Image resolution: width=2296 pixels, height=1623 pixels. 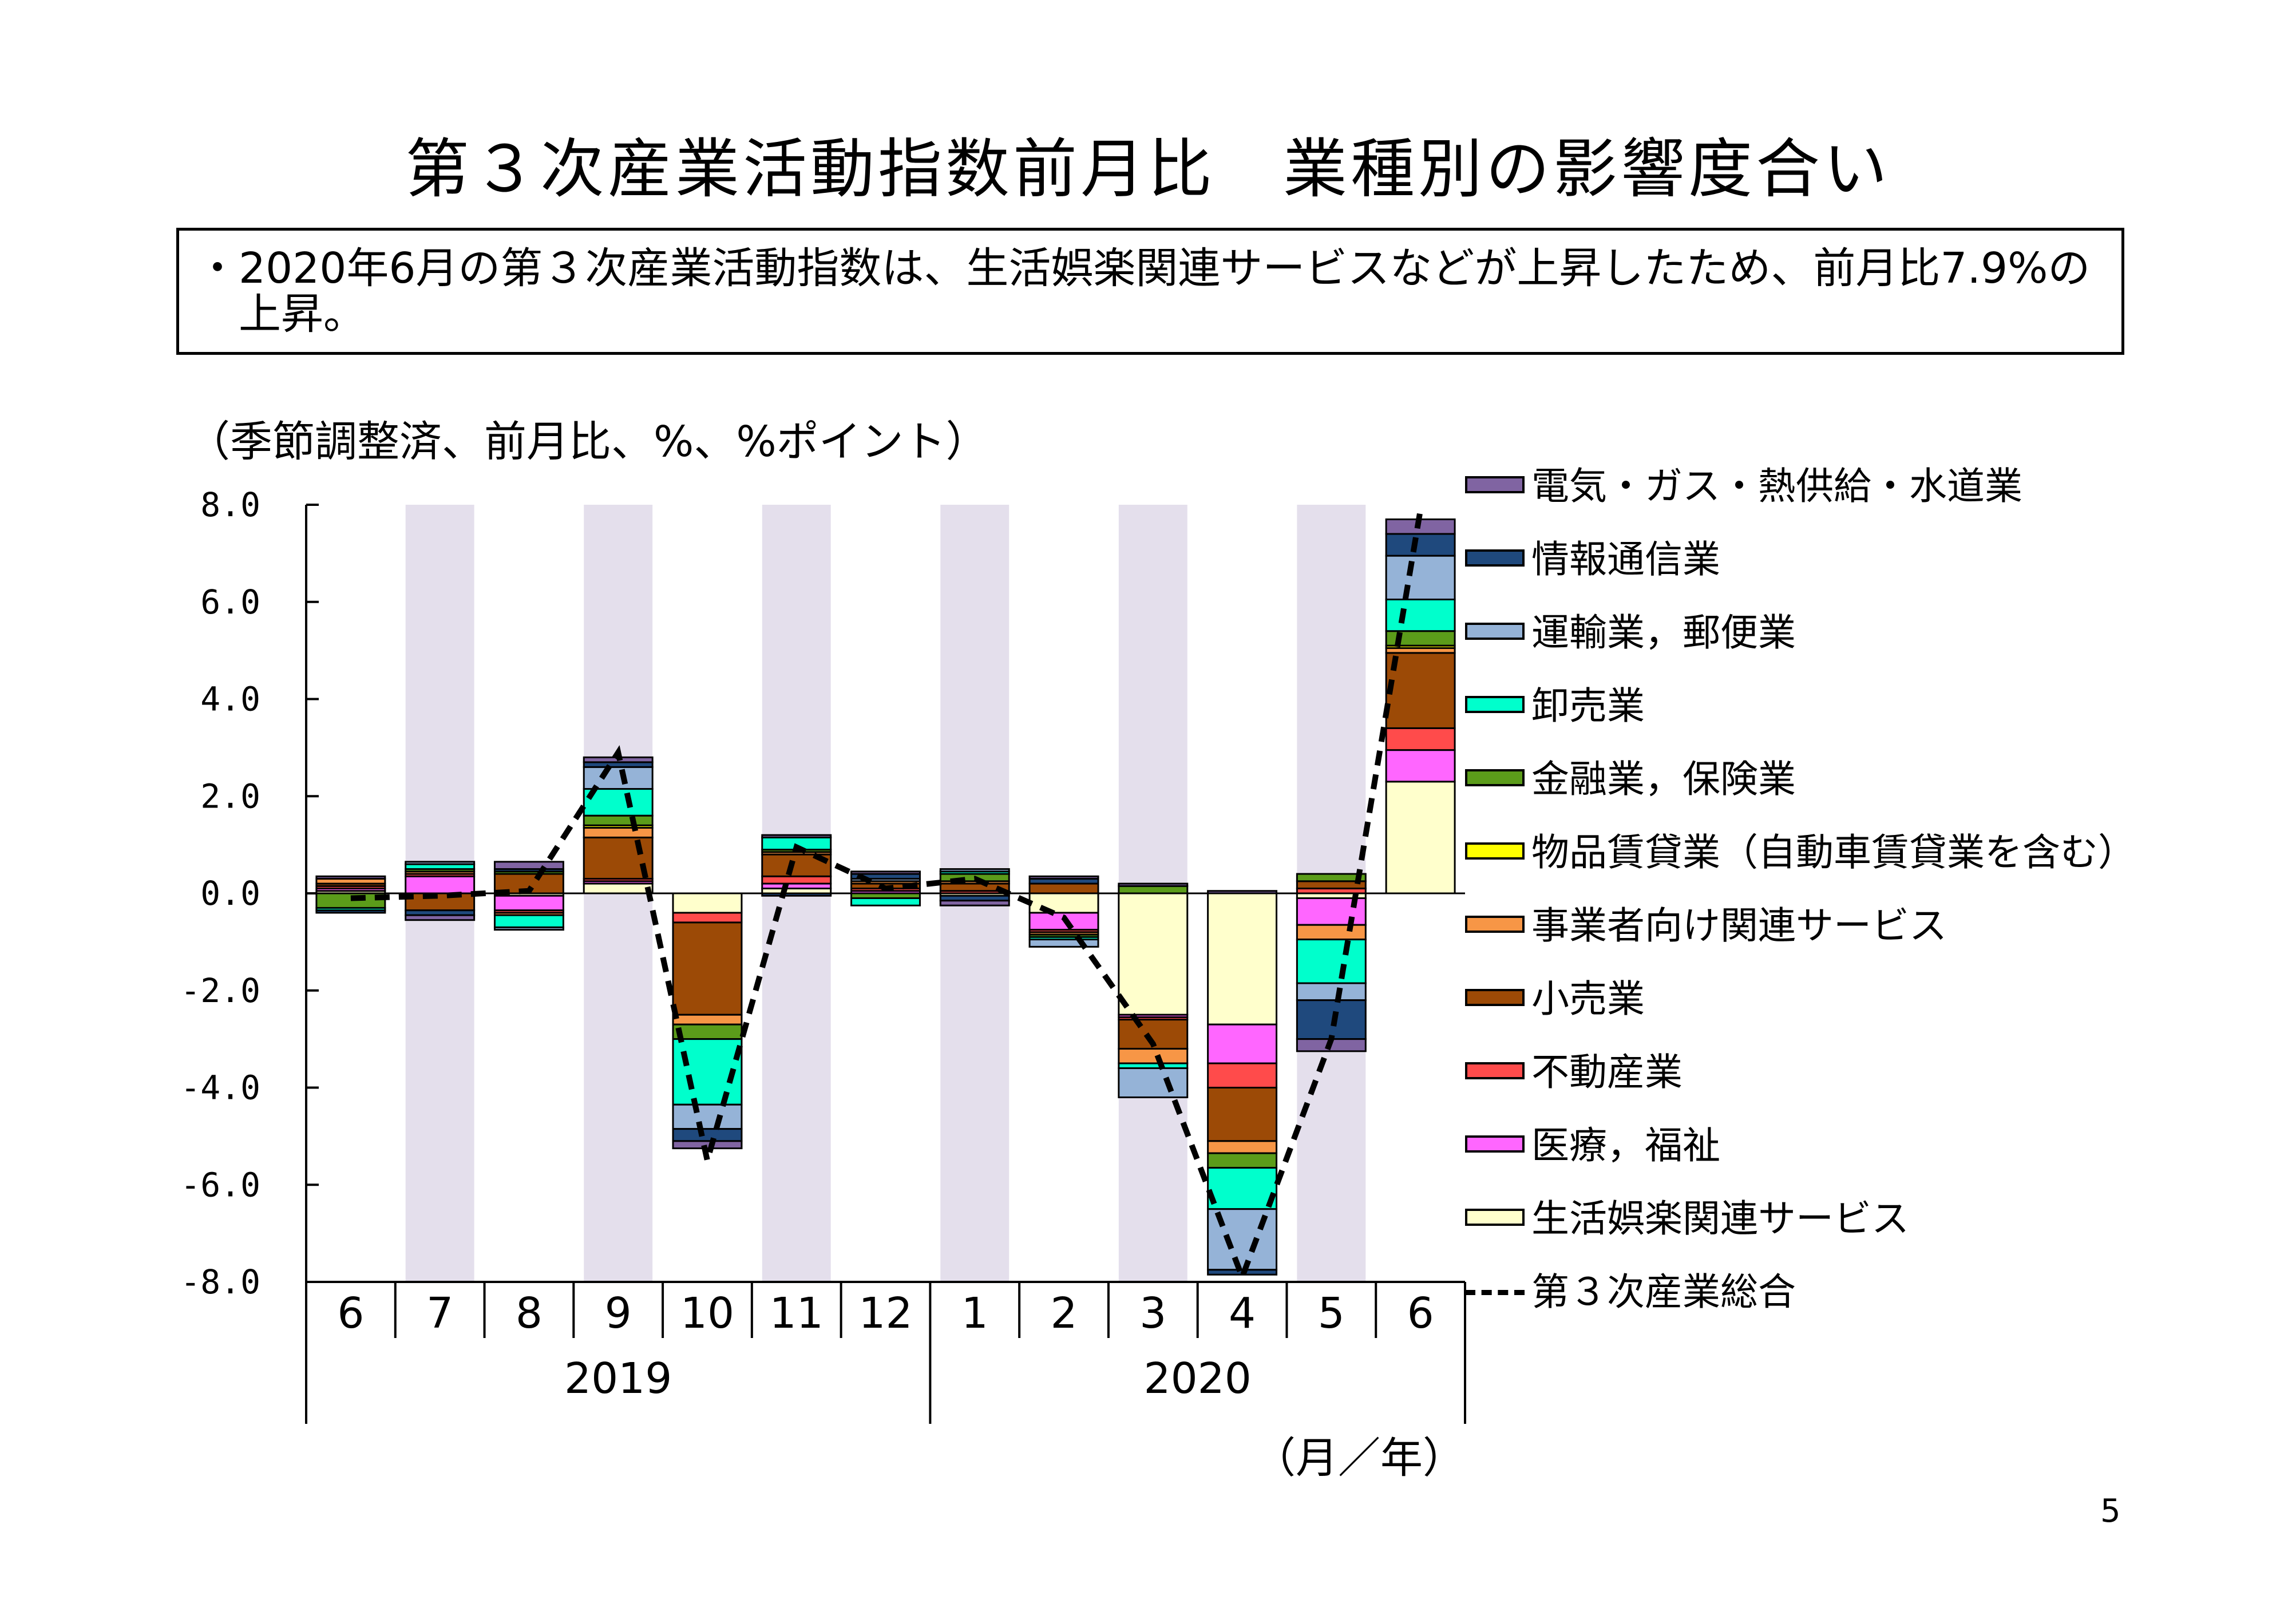 What do you see at coordinates (1588, 706) in the screenshot?
I see `legend-label: 卸売業` at bounding box center [1588, 706].